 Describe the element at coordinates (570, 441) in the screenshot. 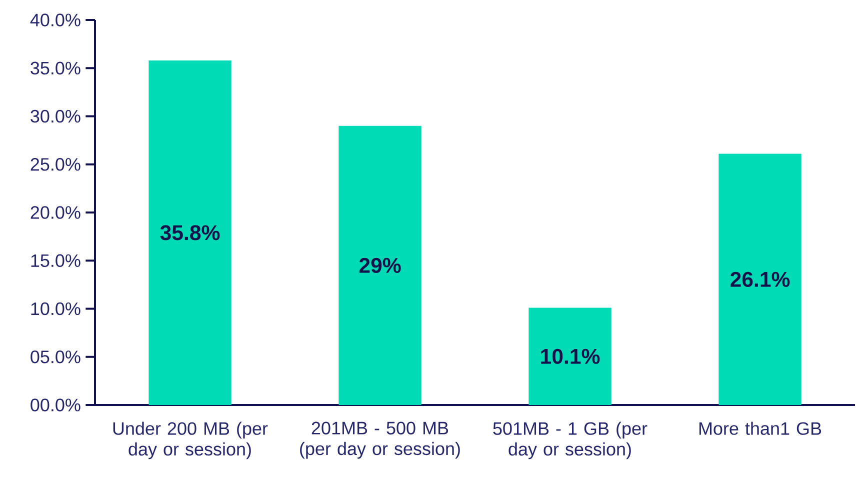

I see `x-tick-label: 501MB - 1 GB (per day or session)` at that location.